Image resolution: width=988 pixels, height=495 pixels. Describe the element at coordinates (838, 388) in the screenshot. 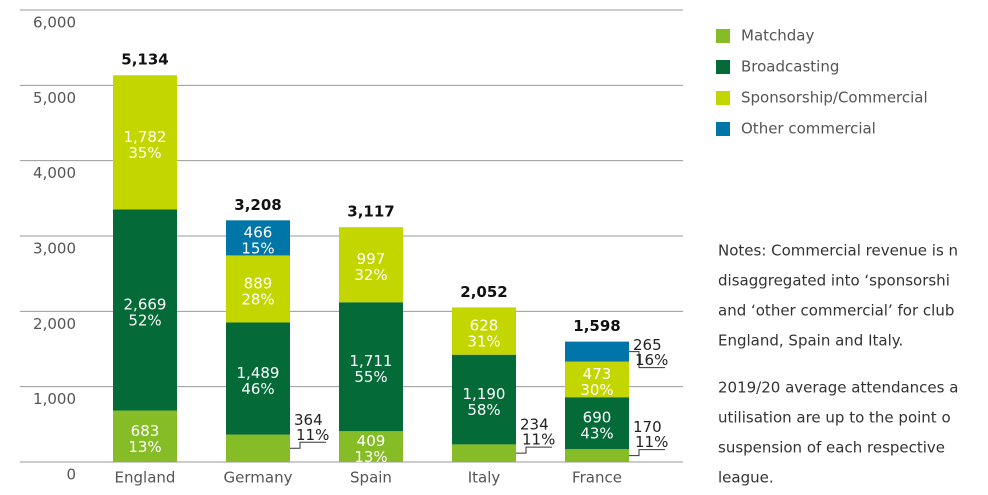

I see `note-text: 2019/20 average attendances a` at that location.